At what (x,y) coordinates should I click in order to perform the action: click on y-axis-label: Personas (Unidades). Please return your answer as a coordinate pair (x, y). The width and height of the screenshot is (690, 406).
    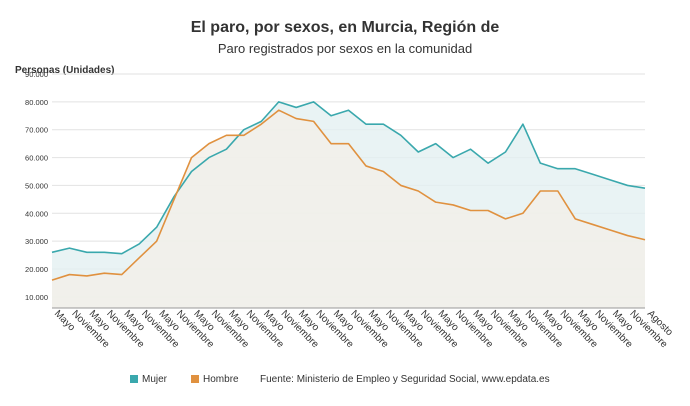
    Looking at the image, I should click on (64, 70).